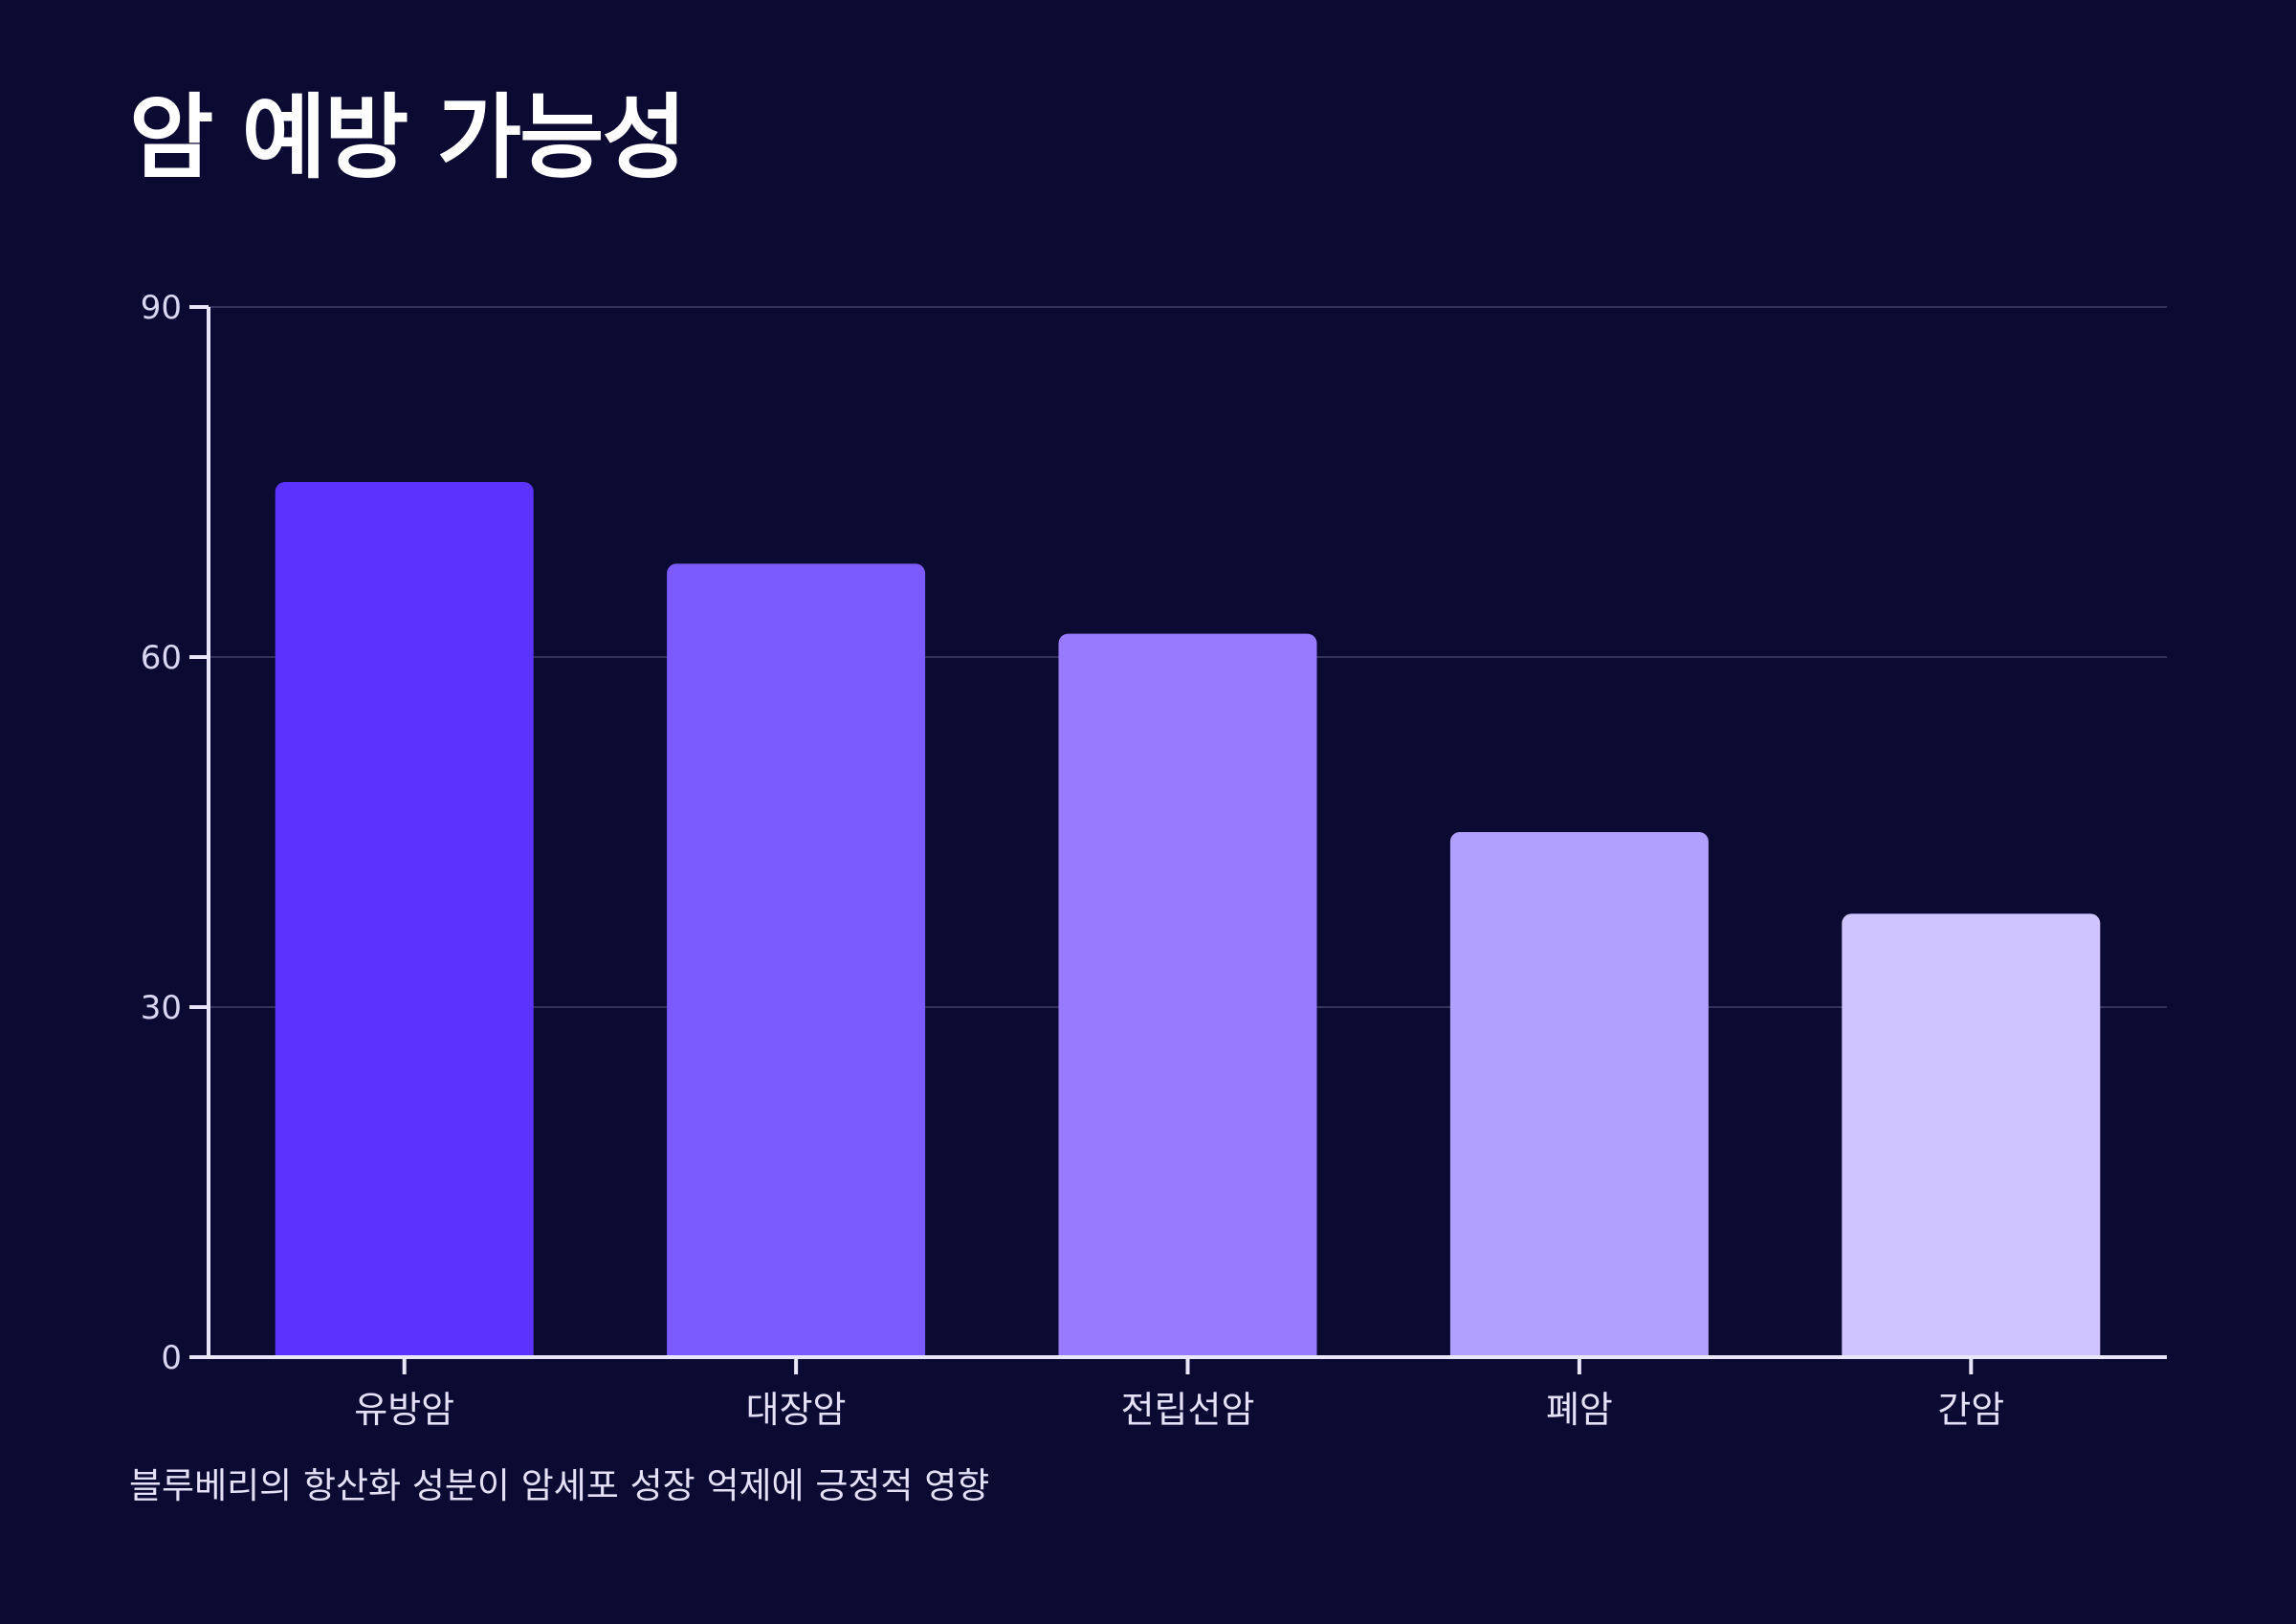 This screenshot has height=1624, width=2296. I want to click on y-tick-label: 0, so click(171, 1358).